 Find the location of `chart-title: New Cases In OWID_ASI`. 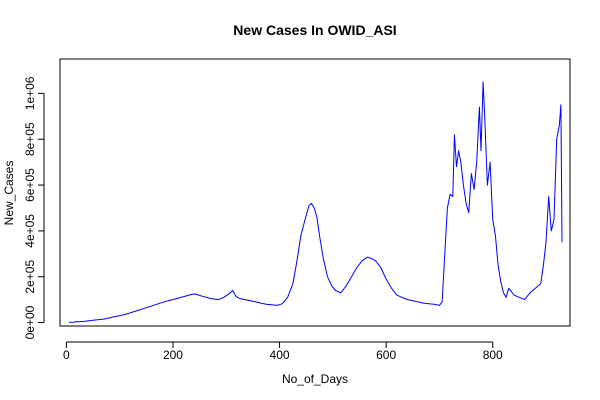

chart-title: New Cases In OWID_ASI is located at coordinates (314, 30).